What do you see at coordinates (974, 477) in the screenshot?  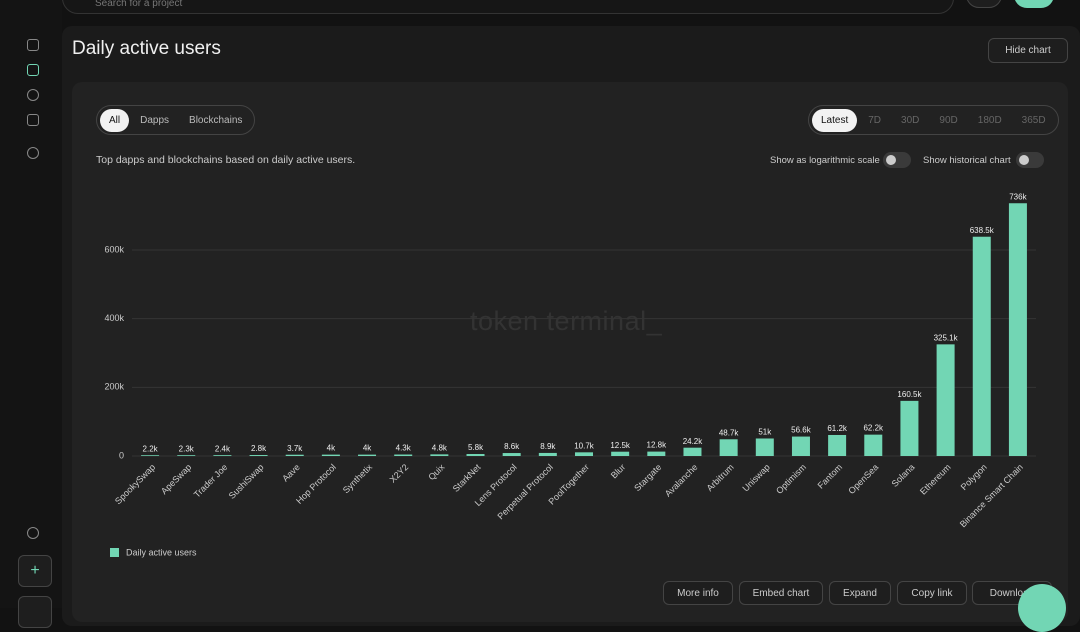 I see `x-tick-label: Polygon` at bounding box center [974, 477].